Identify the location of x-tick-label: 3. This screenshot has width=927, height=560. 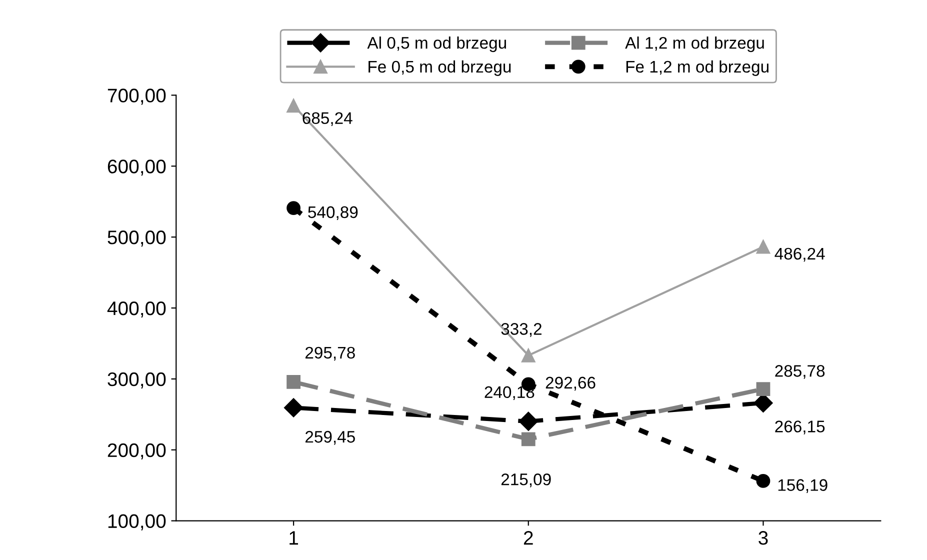
(763, 538).